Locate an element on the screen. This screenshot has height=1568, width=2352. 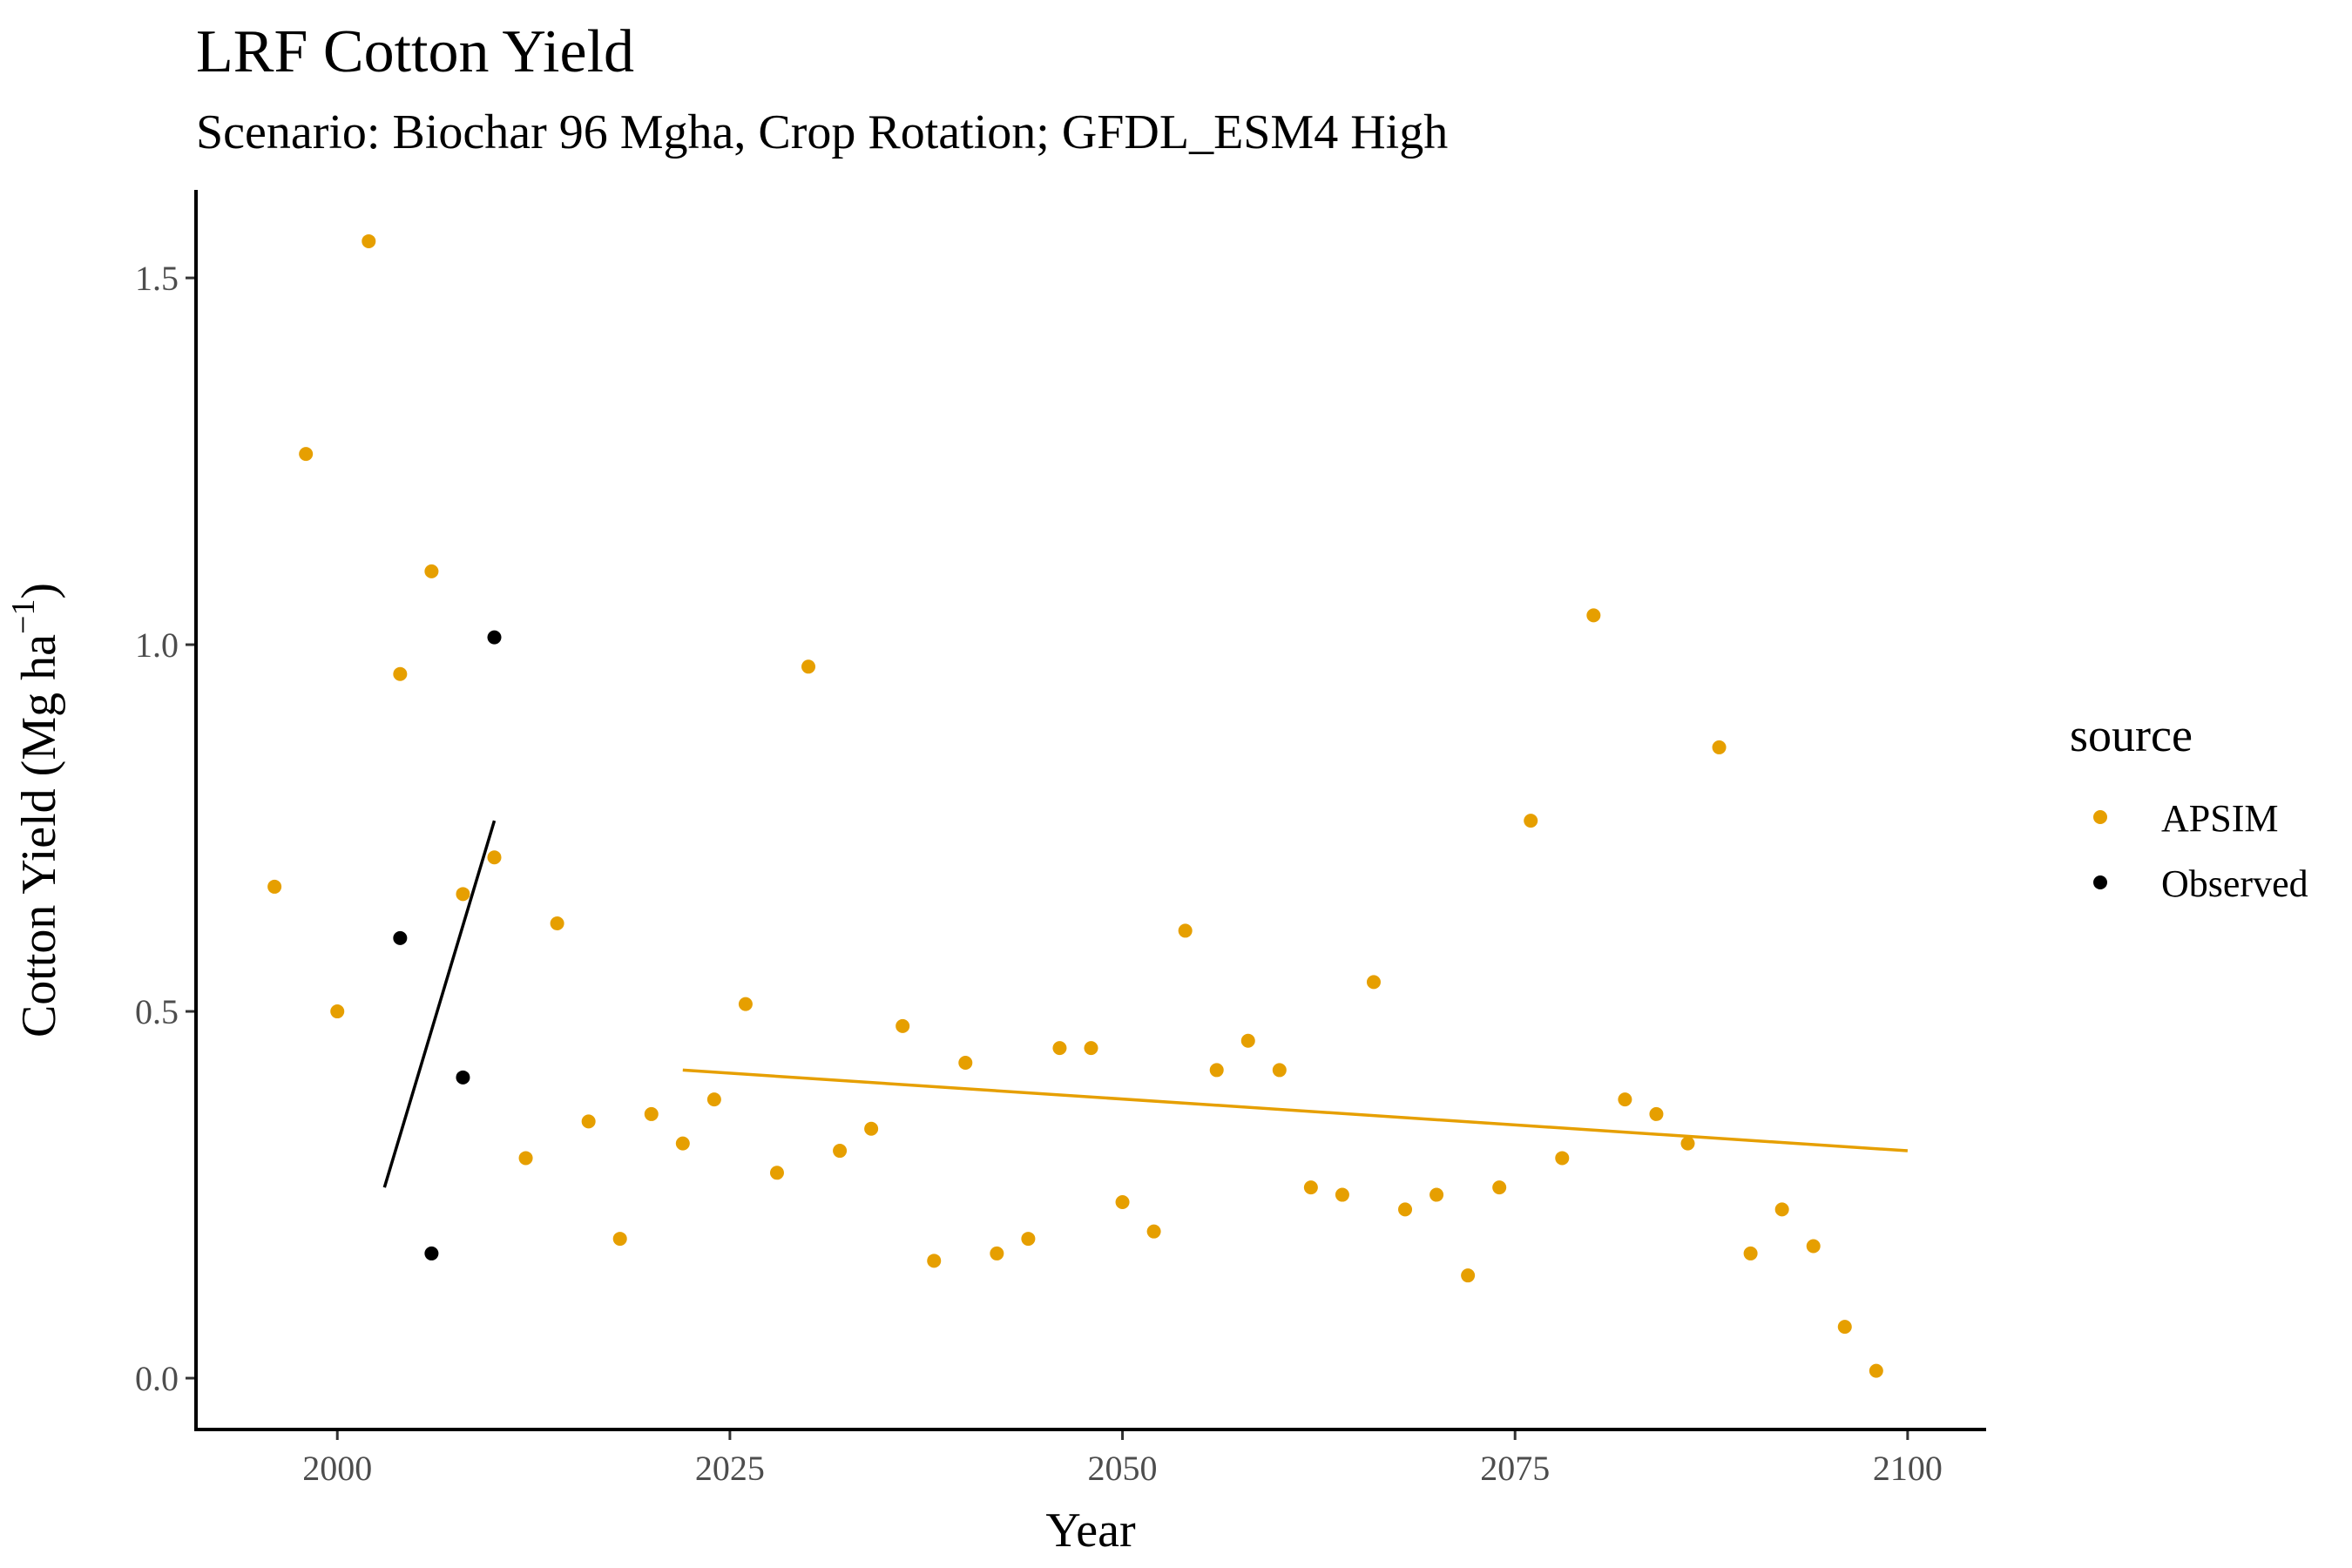
x-axis-ticks: 2000 2025 2050 2075 2100 is located at coordinates (1122, 1458).